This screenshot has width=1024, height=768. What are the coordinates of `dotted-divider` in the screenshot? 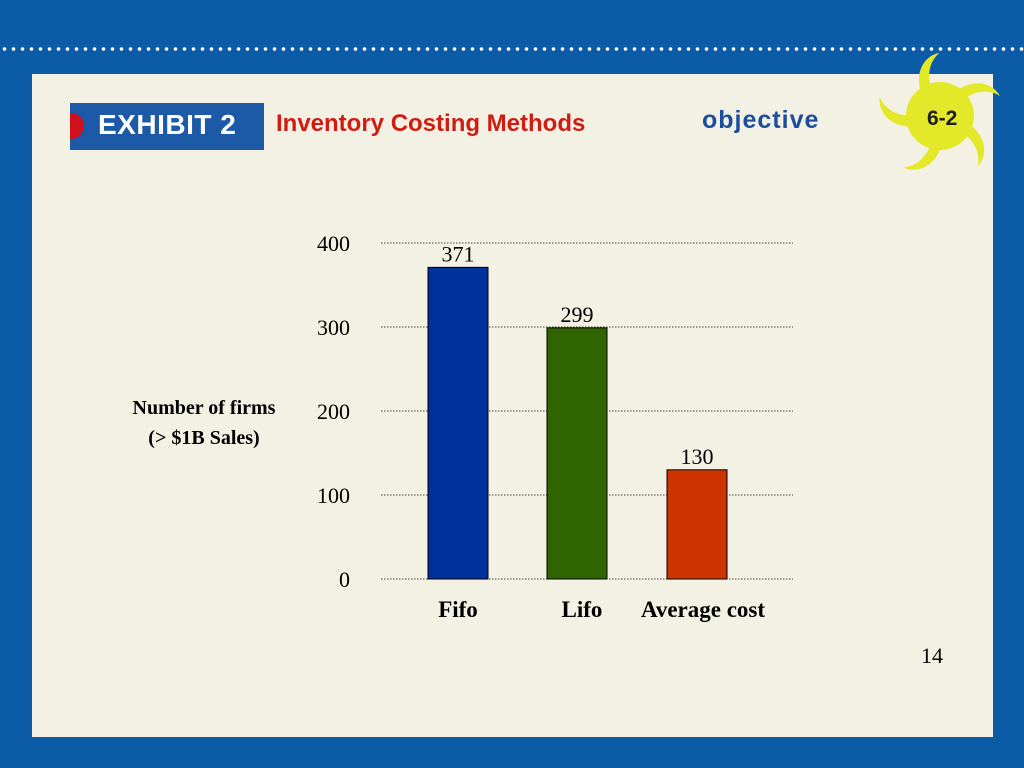 It's located at (512, 49).